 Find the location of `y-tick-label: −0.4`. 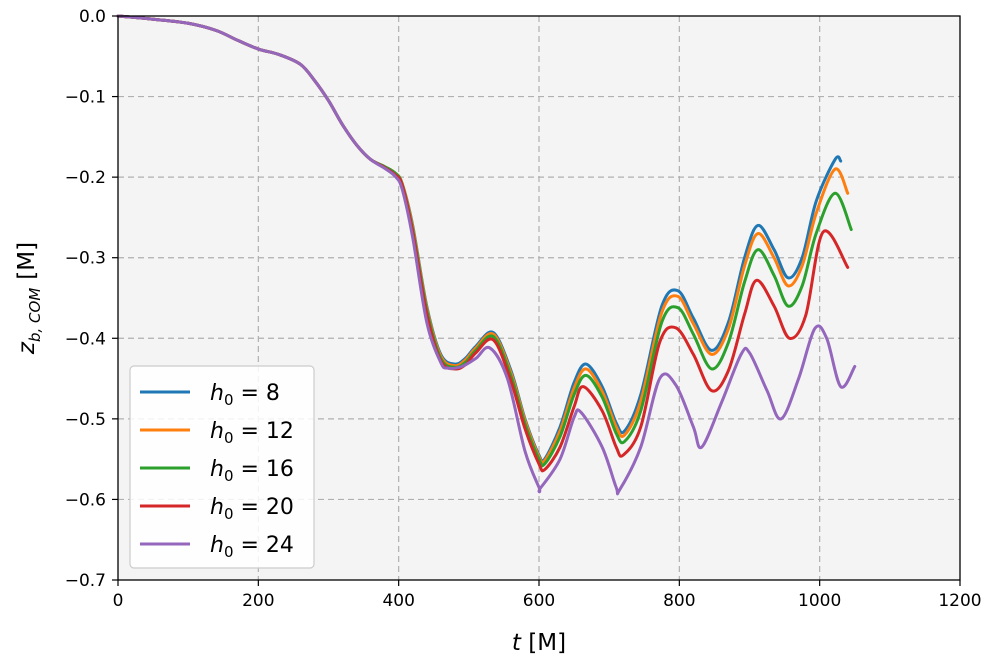

y-tick-label: −0.4 is located at coordinates (85, 339).